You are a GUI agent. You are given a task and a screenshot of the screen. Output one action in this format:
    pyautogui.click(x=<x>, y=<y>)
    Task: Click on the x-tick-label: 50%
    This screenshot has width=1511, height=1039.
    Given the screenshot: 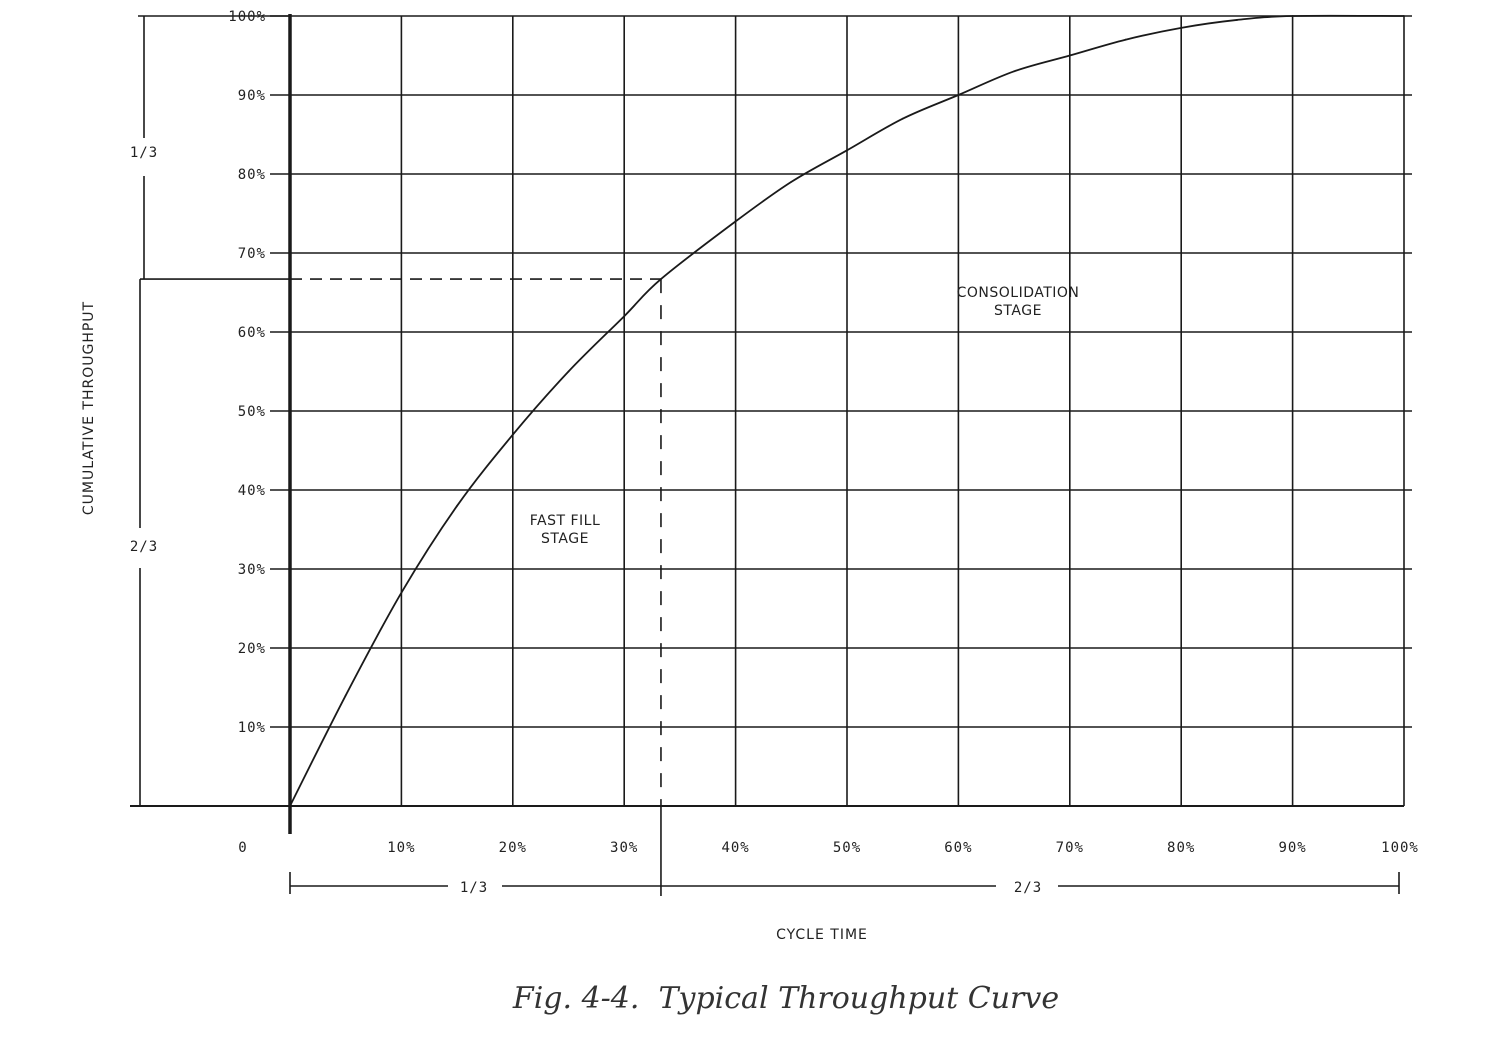 What is the action you would take?
    pyautogui.click(x=847, y=848)
    